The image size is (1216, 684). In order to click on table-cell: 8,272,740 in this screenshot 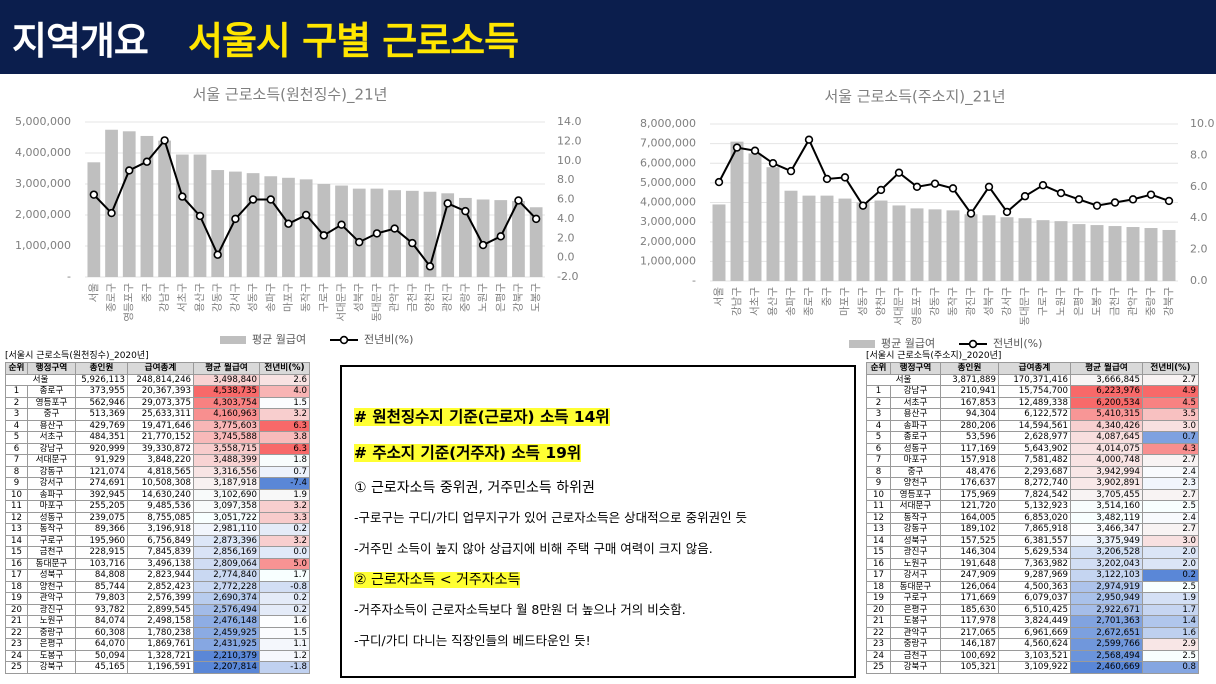, I will do `click(1034, 483)`.